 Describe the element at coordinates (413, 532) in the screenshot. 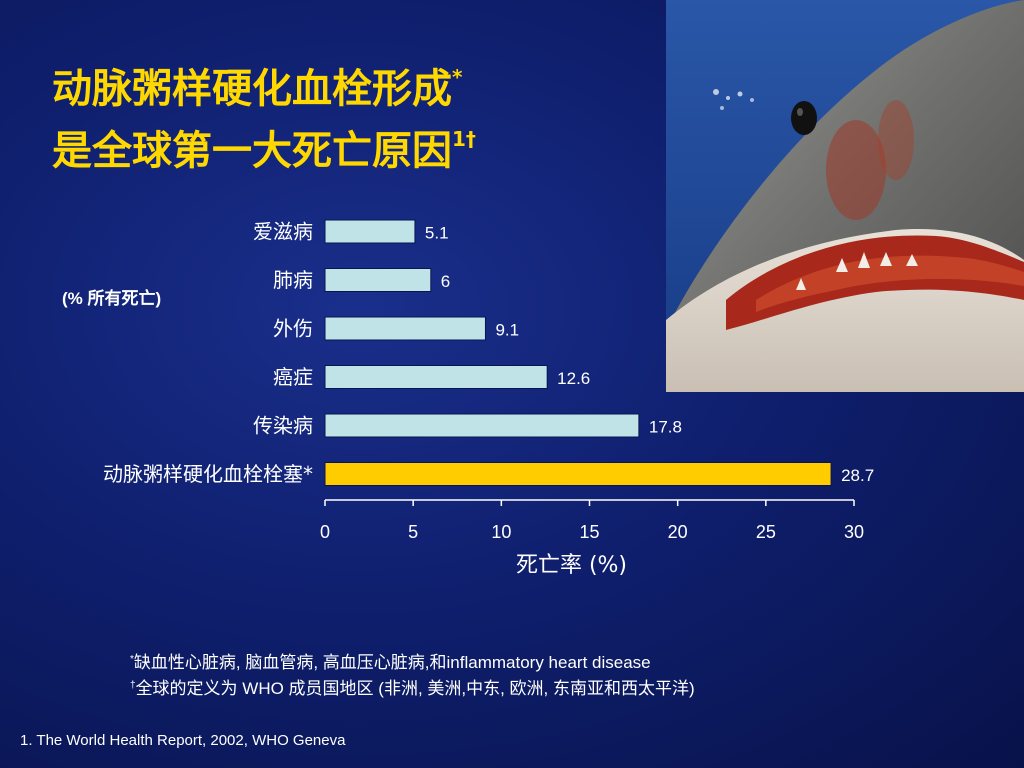

I see `x-tick-label-1: 5` at that location.